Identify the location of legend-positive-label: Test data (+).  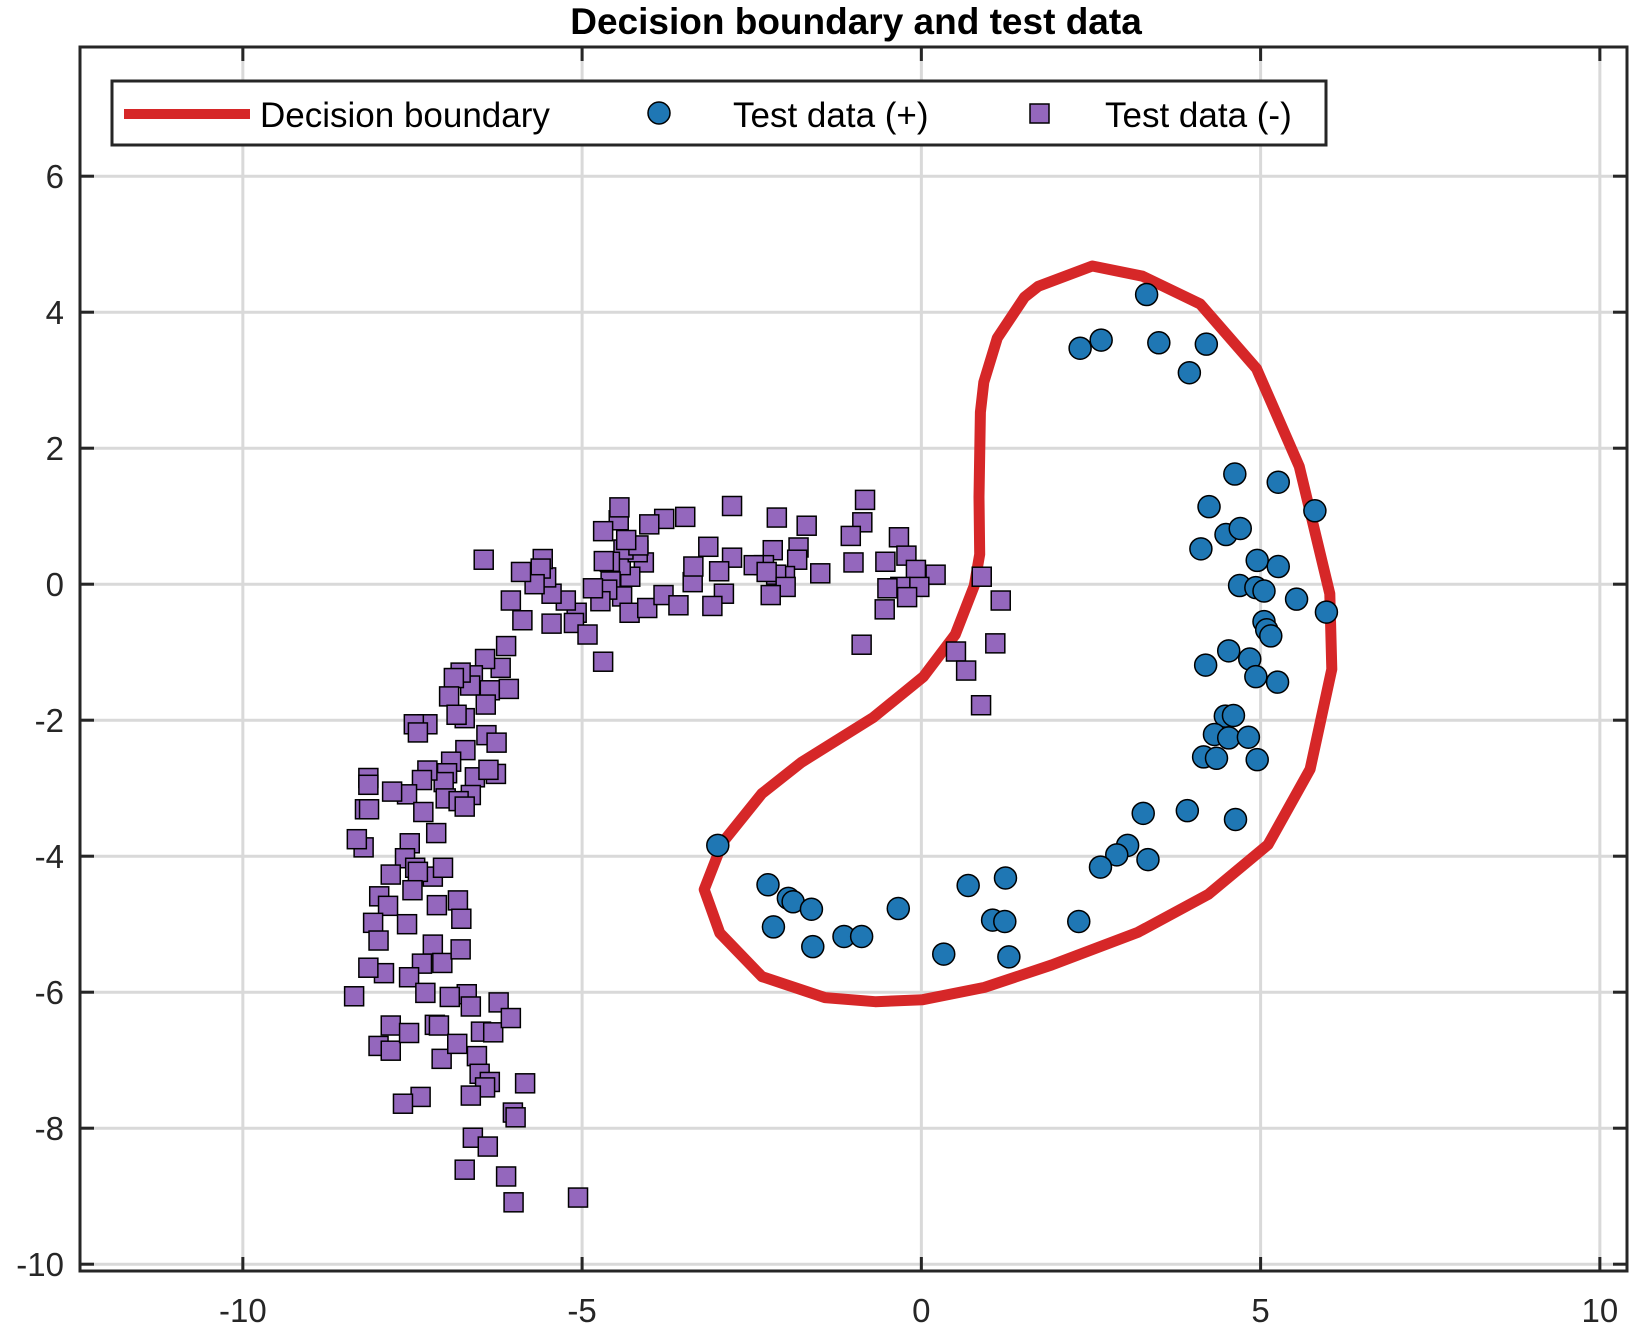
(831, 115).